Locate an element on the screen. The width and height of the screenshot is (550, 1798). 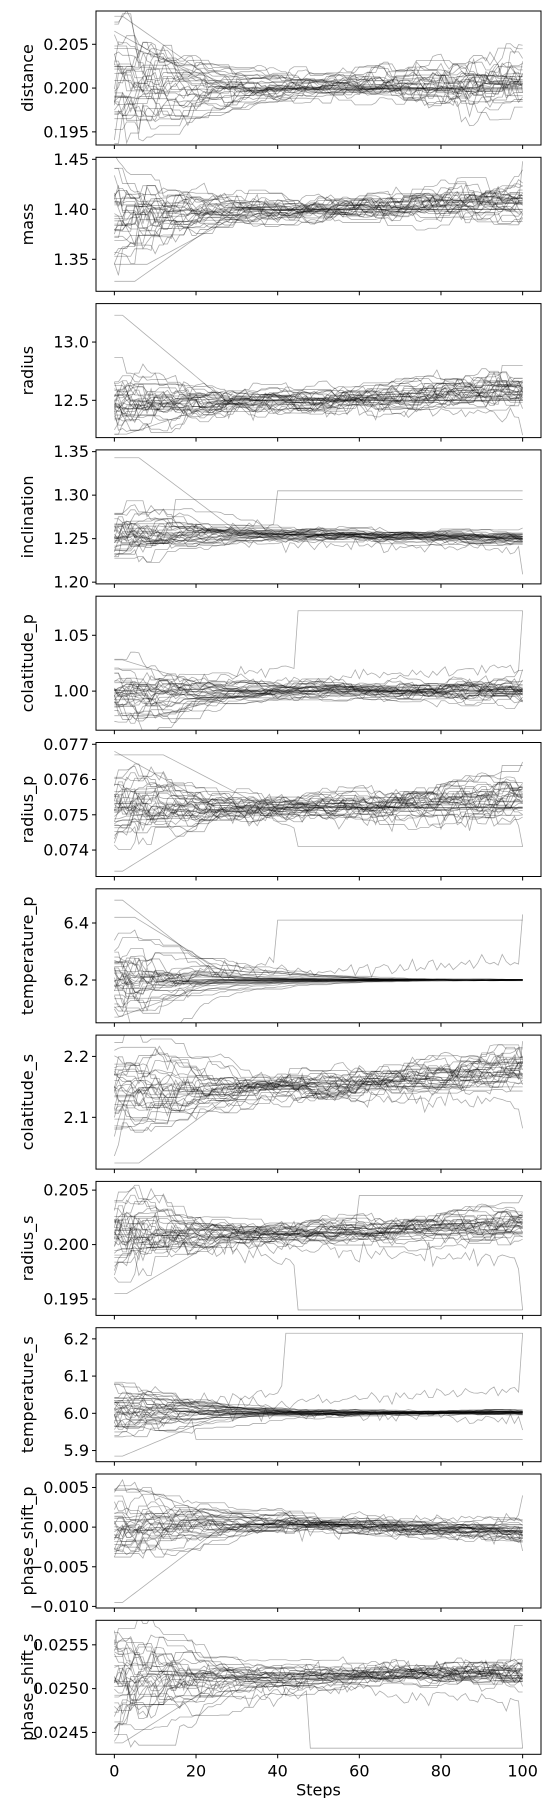
panel-inclination: 1.20 1.25 1.30 1.35 inclination is located at coordinates (280, 517).